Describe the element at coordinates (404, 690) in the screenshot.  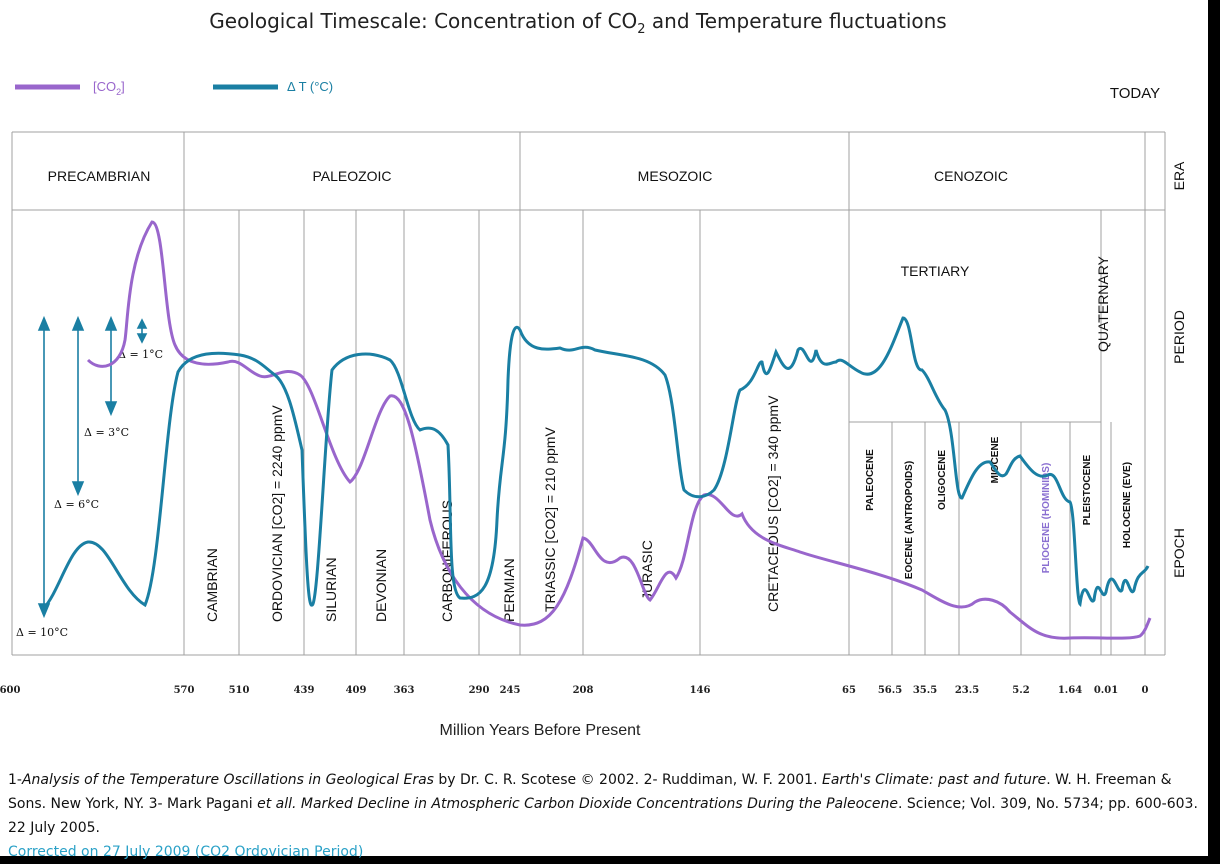
I see `x-tick-label: 363` at that location.